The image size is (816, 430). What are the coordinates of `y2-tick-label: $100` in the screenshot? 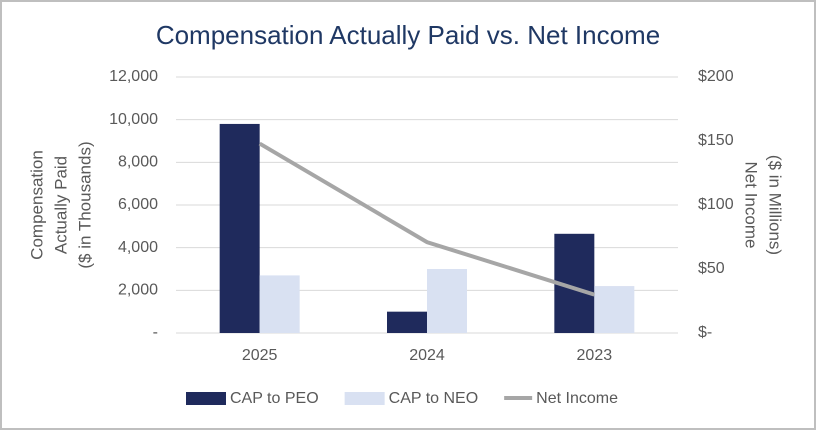 It's located at (716, 204).